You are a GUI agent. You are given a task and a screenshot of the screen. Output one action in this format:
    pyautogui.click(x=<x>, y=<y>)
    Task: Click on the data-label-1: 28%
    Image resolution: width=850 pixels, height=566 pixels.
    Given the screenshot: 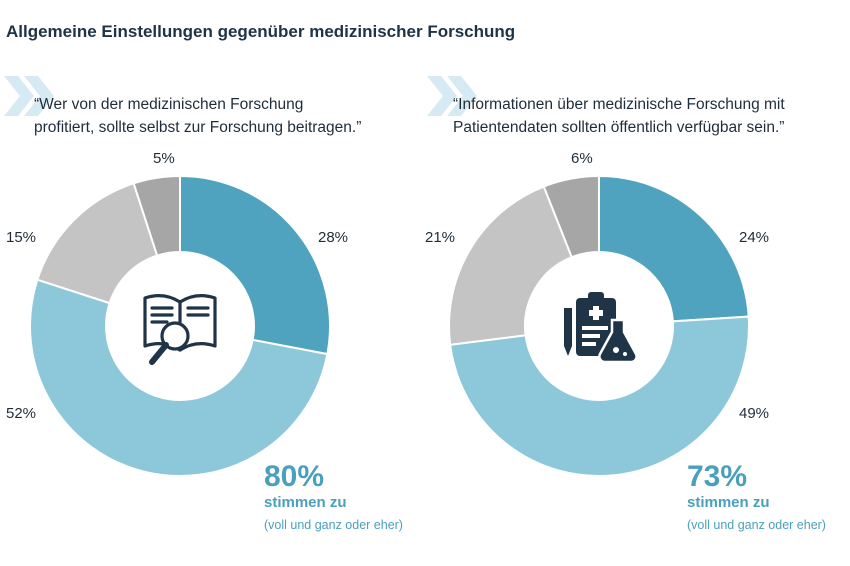 What is the action you would take?
    pyautogui.click(x=333, y=237)
    